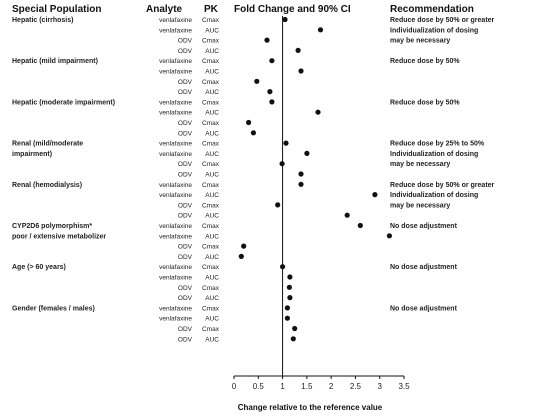 The image size is (533, 418). Describe the element at coordinates (310, 407) in the screenshot. I see `x-axis-label: Change relative to the reference value` at that location.